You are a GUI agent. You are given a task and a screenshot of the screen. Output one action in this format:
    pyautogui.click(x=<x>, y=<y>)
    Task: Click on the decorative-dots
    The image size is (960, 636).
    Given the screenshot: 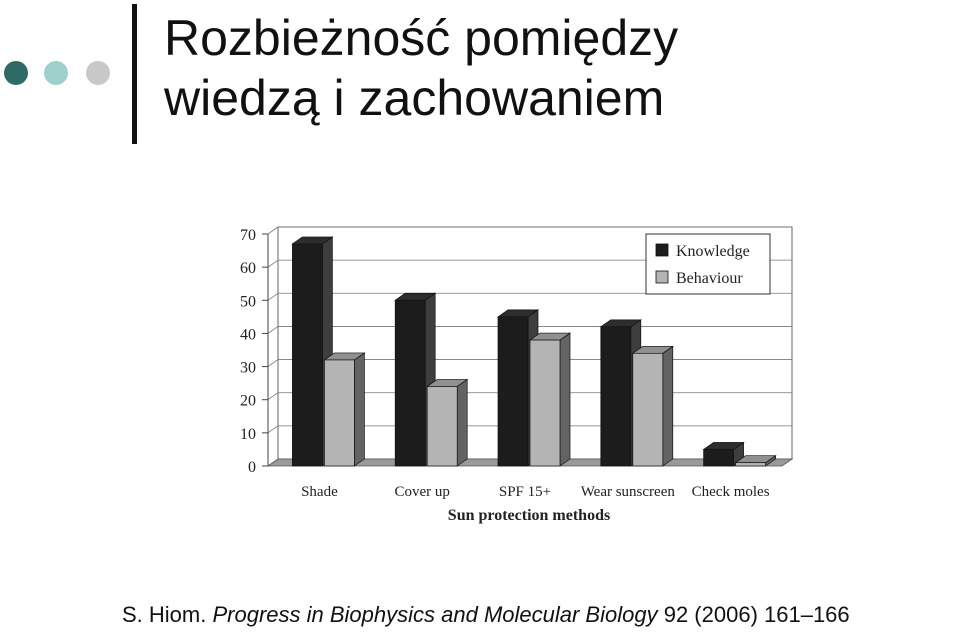 What is the action you would take?
    pyautogui.click(x=60, y=73)
    